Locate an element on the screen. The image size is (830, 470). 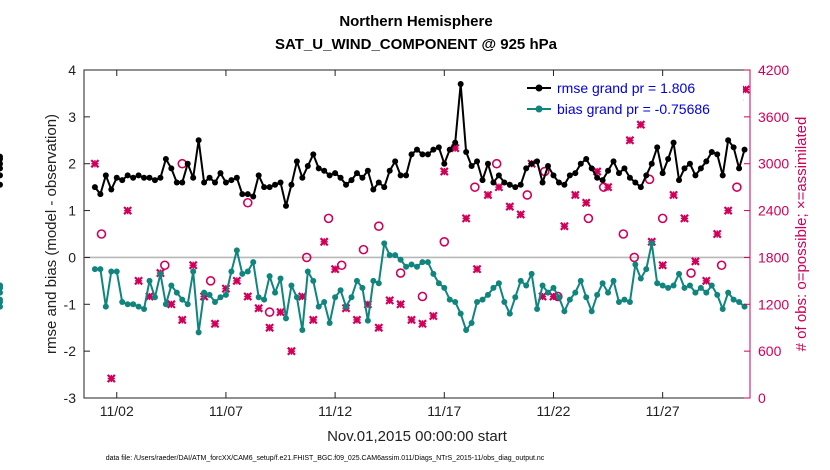
x-tick-label: 11/17 is located at coordinates (444, 411).